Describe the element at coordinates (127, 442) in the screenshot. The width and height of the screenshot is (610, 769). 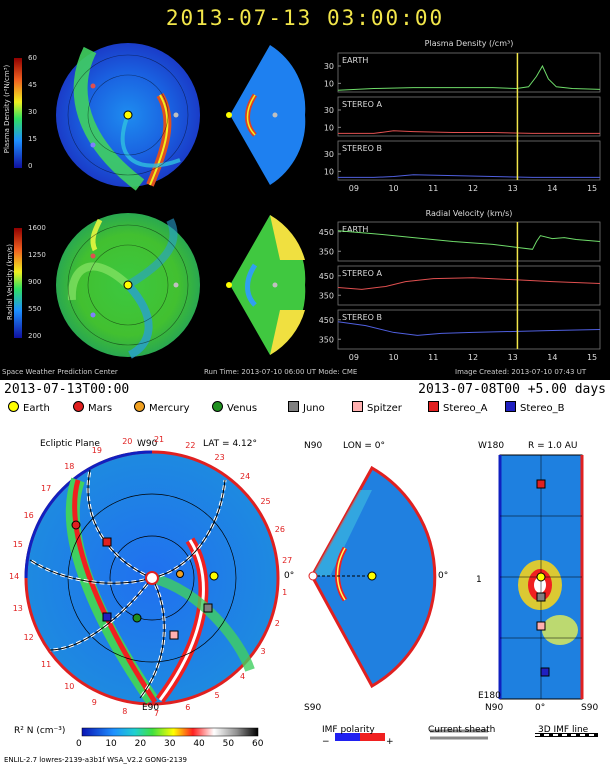
I see `longitude-tick: 20` at that location.